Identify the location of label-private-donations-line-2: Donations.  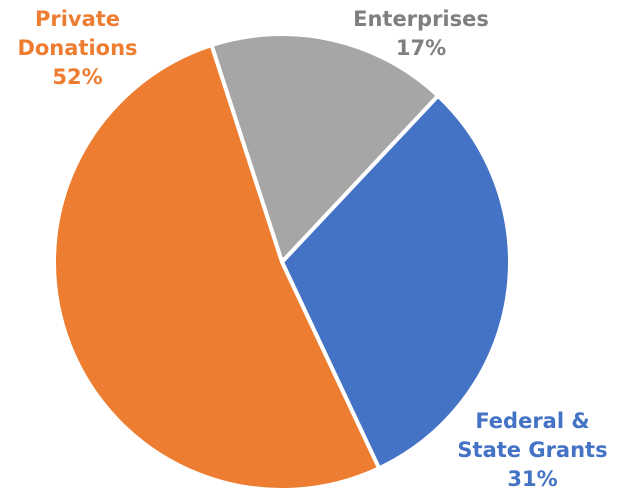
(77, 48).